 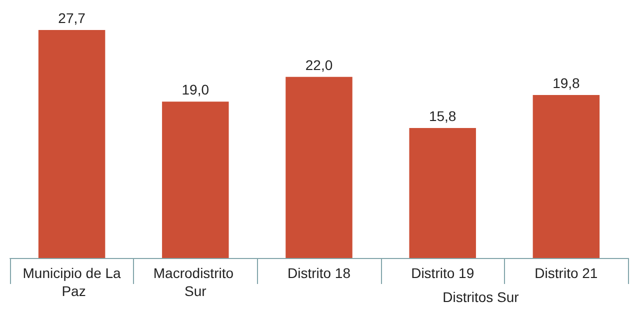 I want to click on x-tick-label: Municipio de La Paz, so click(x=72, y=282).